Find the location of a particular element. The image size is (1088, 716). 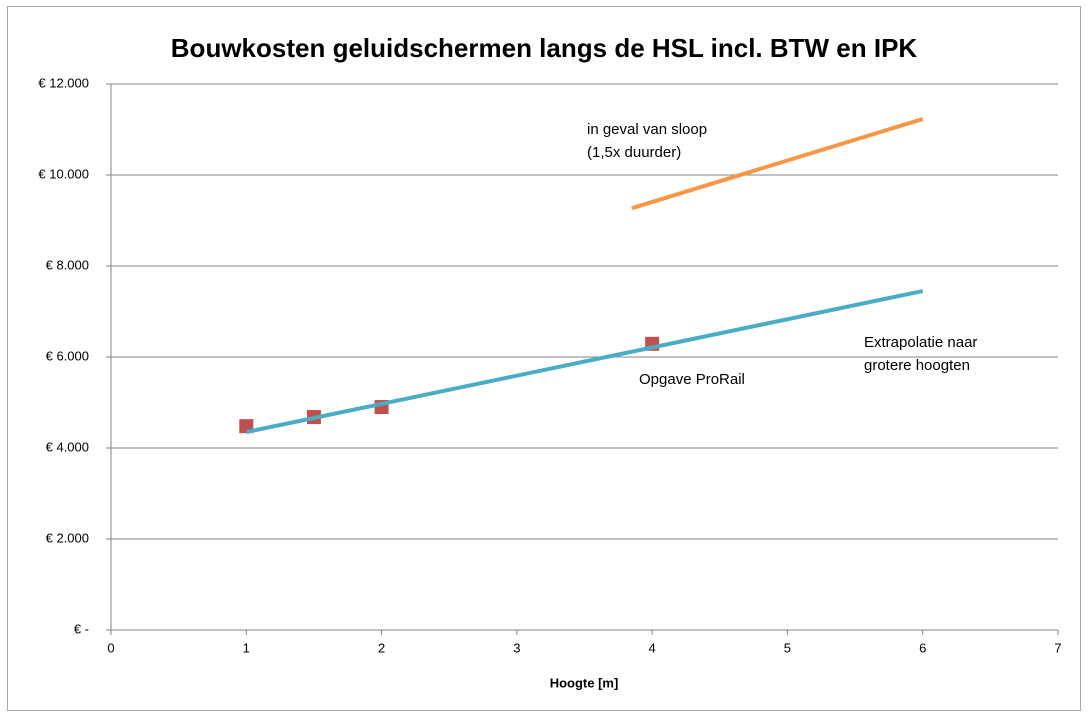

y-tick-label: € 4.000 is located at coordinates (67, 446).